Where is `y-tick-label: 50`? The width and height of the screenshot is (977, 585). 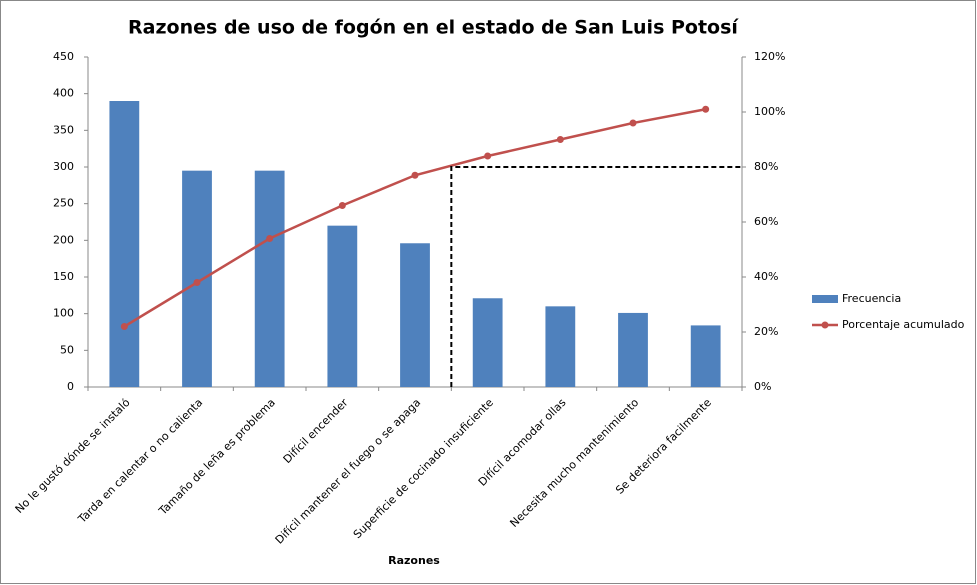
y-tick-label: 50 is located at coordinates (67, 349).